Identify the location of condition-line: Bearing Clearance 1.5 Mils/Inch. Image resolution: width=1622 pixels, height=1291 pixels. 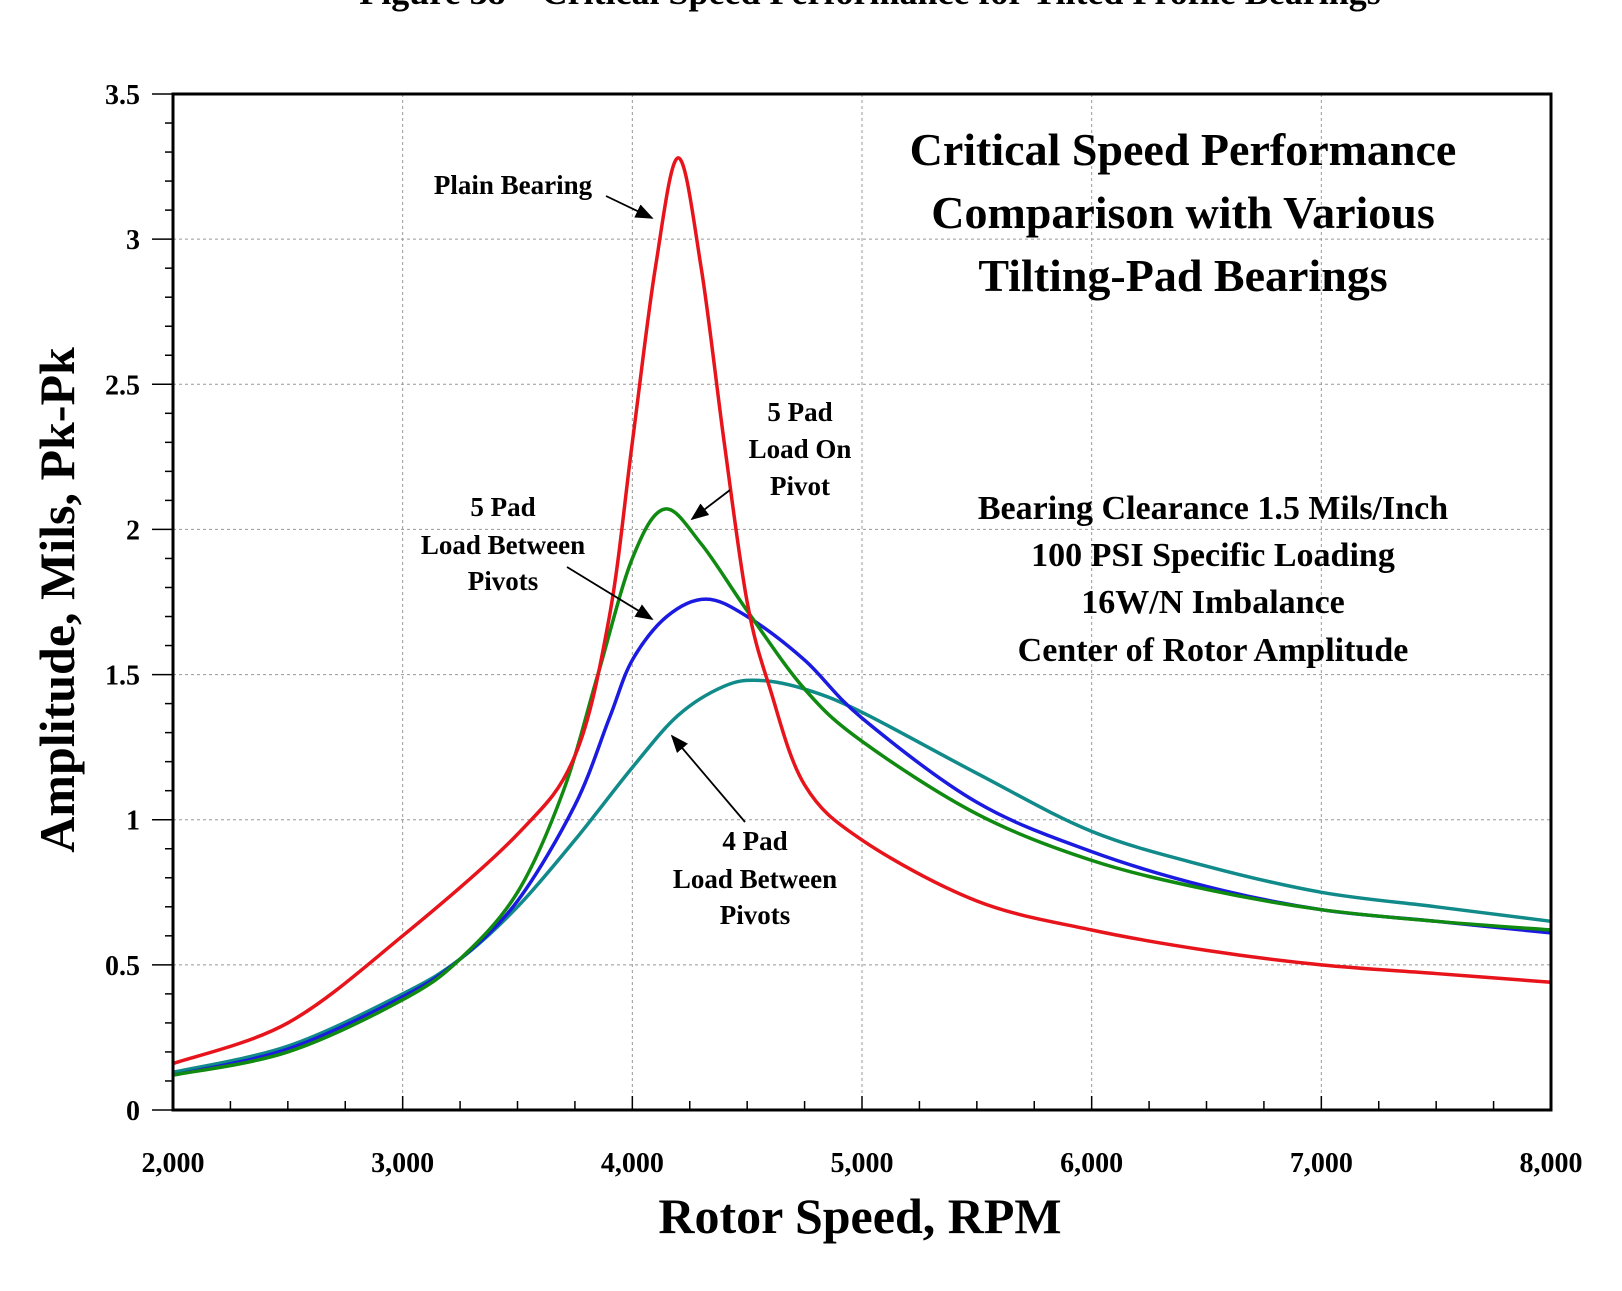
(1213, 508).